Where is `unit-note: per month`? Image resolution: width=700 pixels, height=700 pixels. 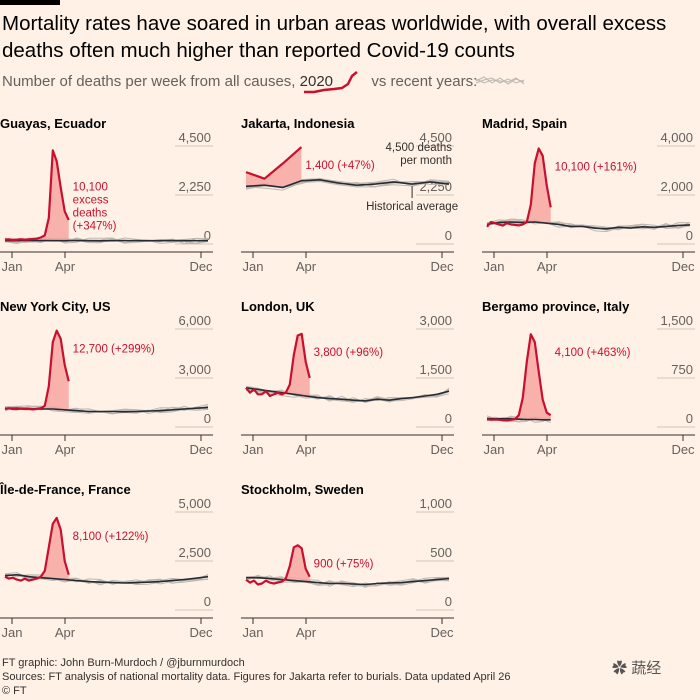 unit-note: per month is located at coordinates (426, 161).